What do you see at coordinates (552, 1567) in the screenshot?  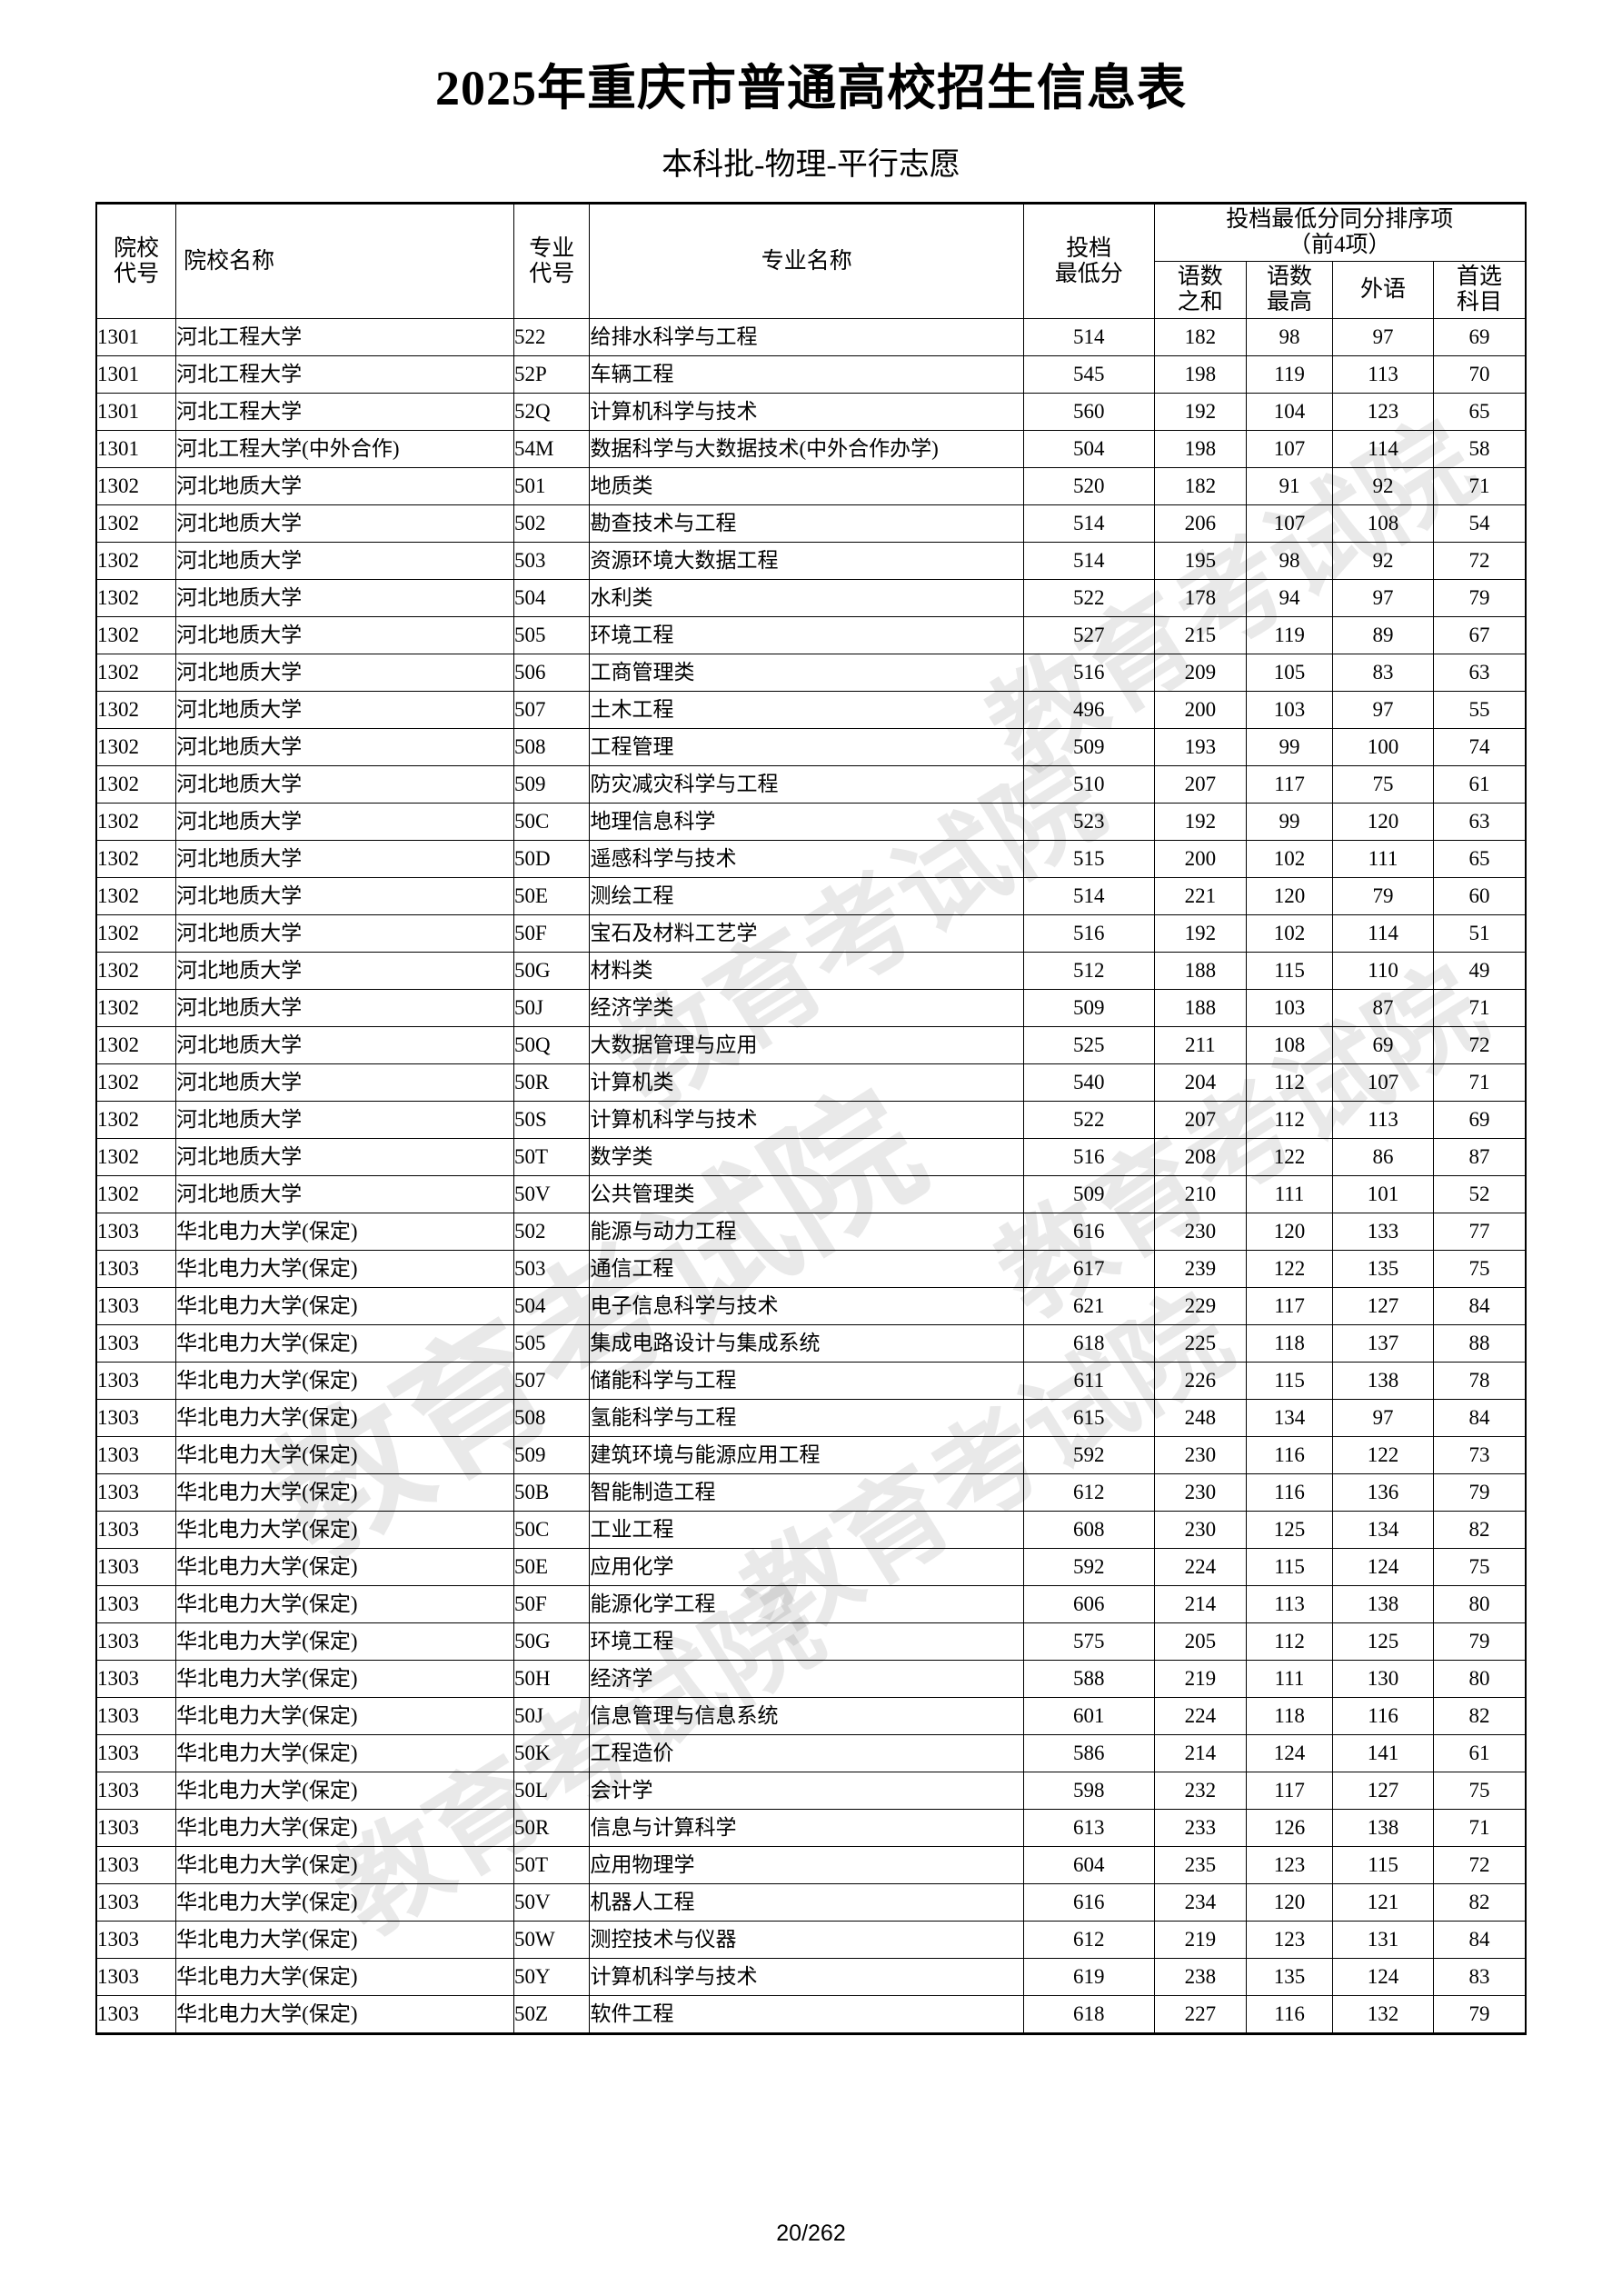 I see `cell-major-code: 50E` at bounding box center [552, 1567].